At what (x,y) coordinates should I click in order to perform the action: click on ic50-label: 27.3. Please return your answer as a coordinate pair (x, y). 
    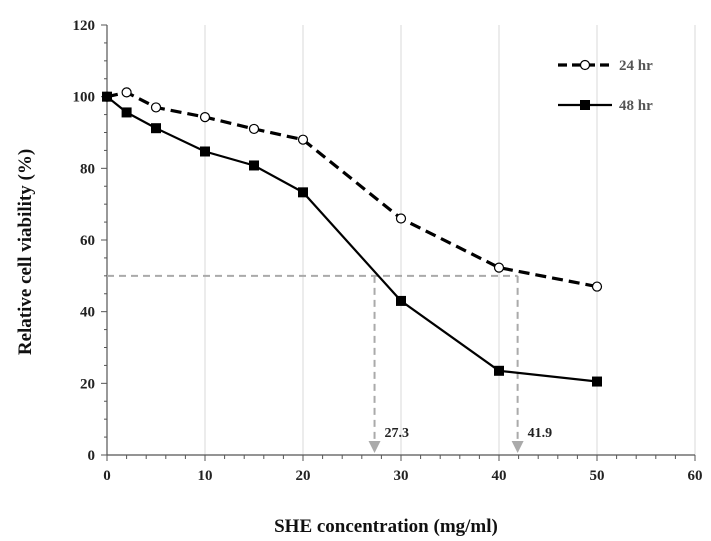
    Looking at the image, I should click on (397, 433).